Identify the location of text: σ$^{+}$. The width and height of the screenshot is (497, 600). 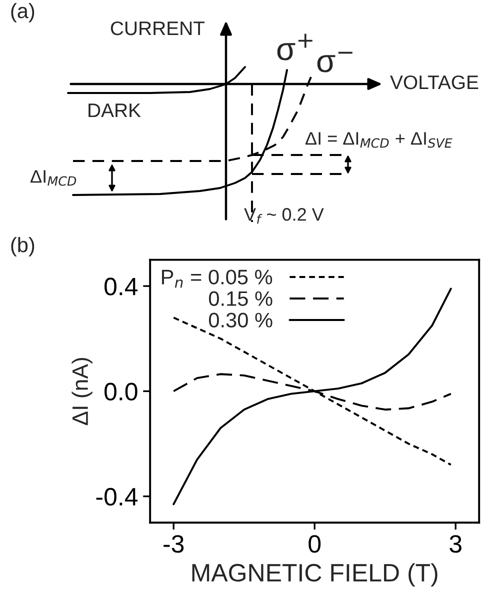
(294, 47).